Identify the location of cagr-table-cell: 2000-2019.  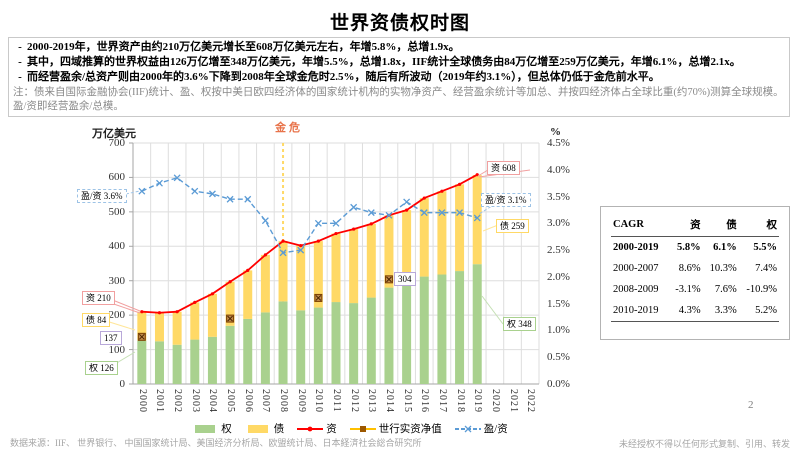
(636, 247).